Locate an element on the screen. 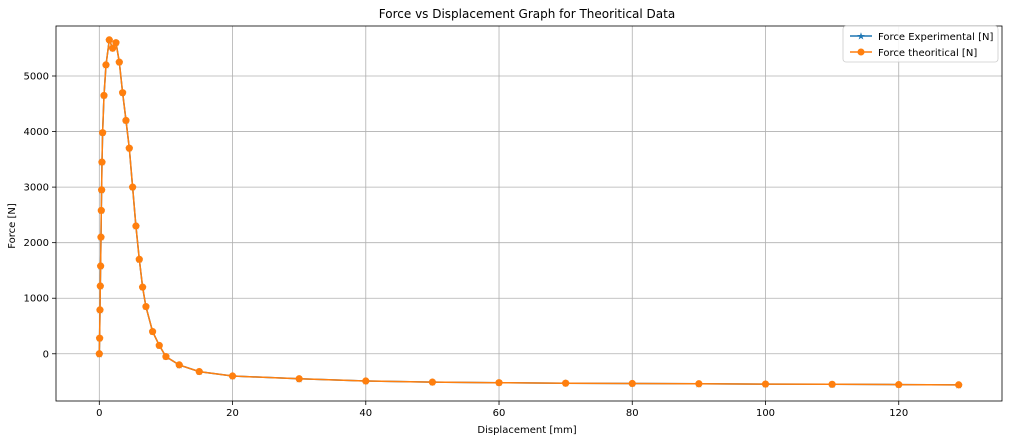 The image size is (1009, 441). legend-label-experimental: Force Experimental [N] is located at coordinates (935, 37).